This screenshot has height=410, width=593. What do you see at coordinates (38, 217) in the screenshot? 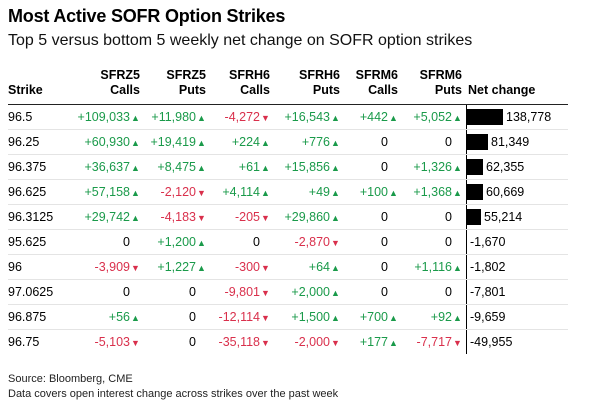
I see `strike-cell: 96.3125` at bounding box center [38, 217].